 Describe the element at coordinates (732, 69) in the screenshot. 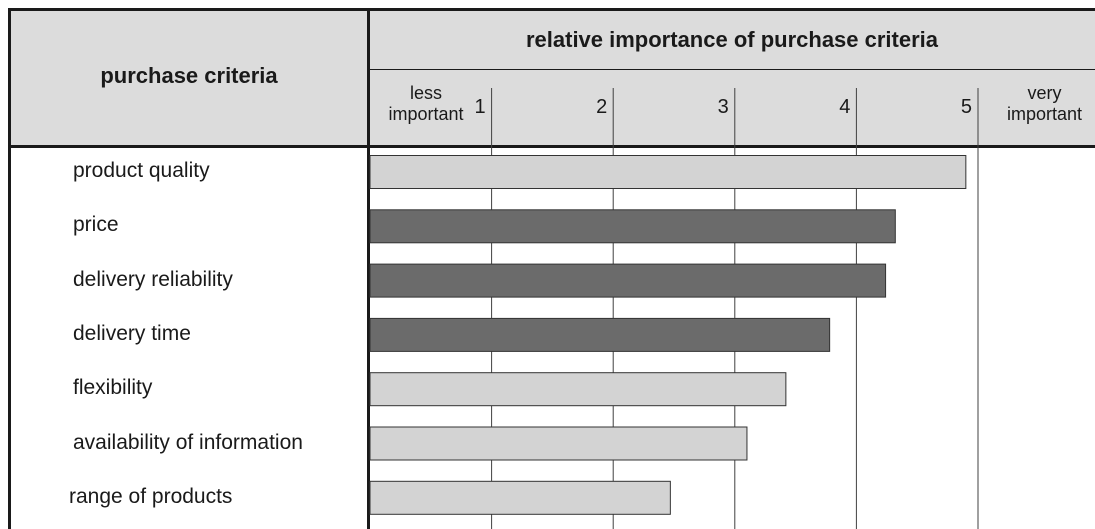

I see `header-inner-divider` at that location.